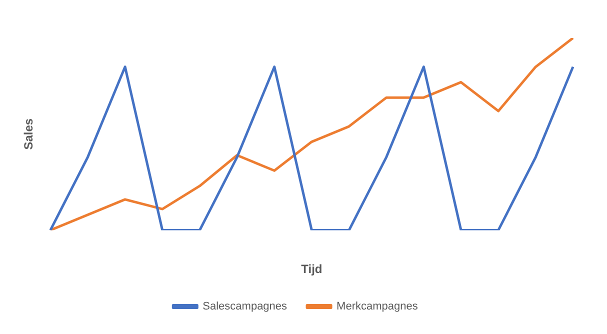 This screenshot has height=334, width=607. I want to click on x-axis-title: Tijd, so click(311, 269).